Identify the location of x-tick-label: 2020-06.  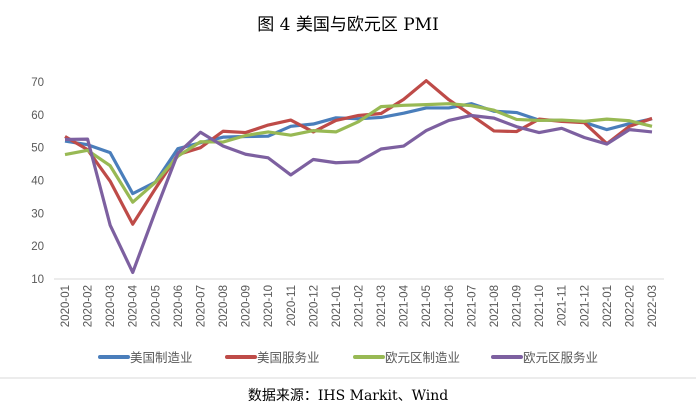
(179, 306).